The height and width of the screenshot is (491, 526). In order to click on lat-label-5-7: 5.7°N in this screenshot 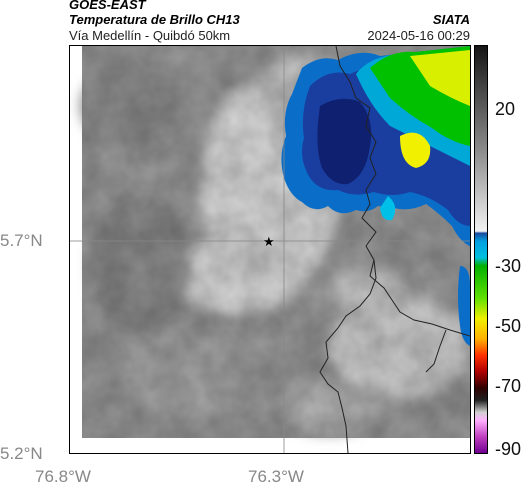, I will do `click(21, 240)`.